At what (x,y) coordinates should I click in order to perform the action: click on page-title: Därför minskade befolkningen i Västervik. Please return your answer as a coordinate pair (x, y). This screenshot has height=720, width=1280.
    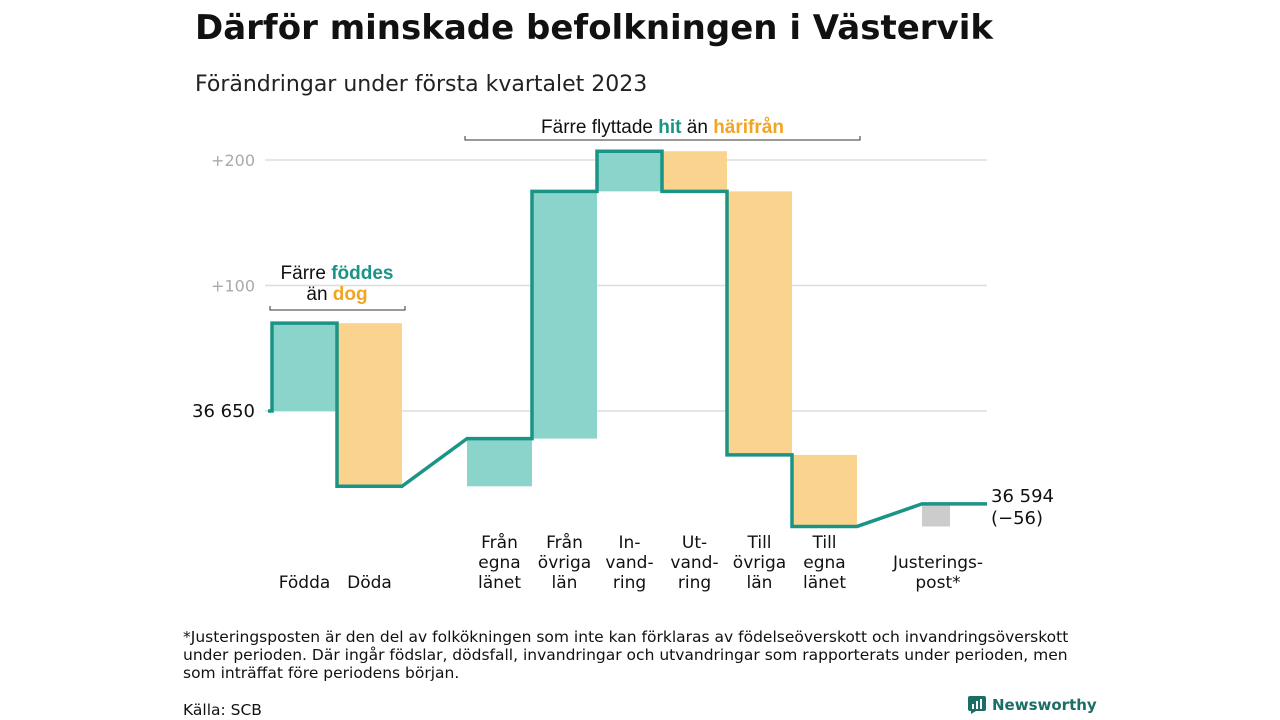
    Looking at the image, I should click on (594, 28).